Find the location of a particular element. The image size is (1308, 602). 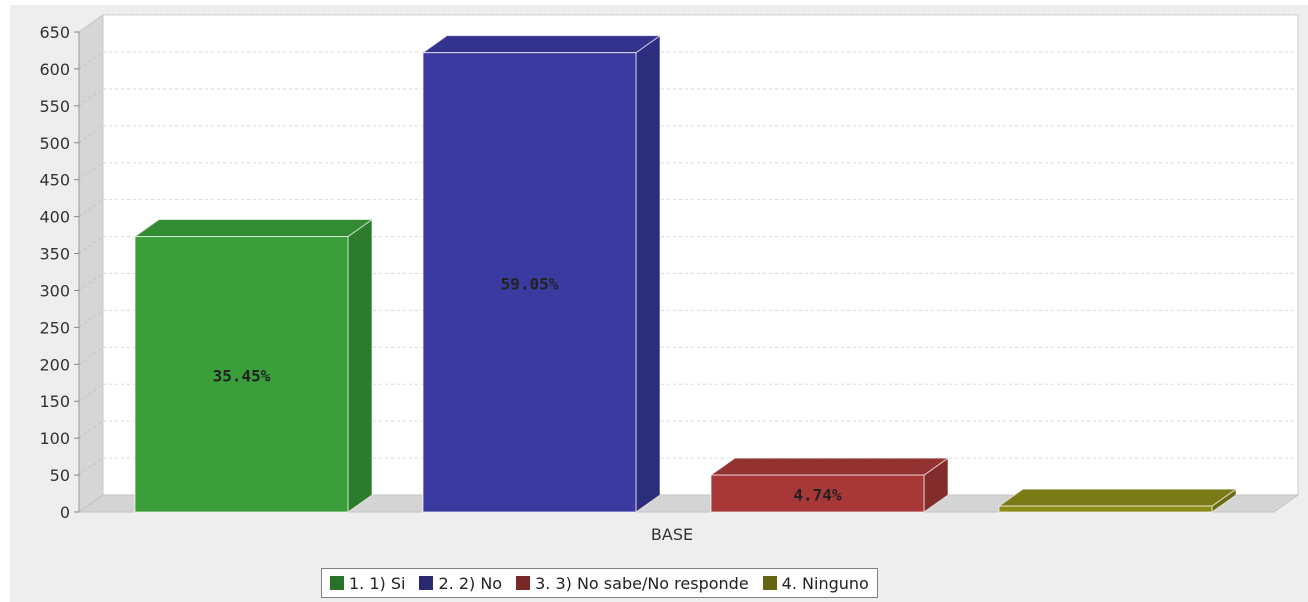

bar-1-side is located at coordinates (360, 365).